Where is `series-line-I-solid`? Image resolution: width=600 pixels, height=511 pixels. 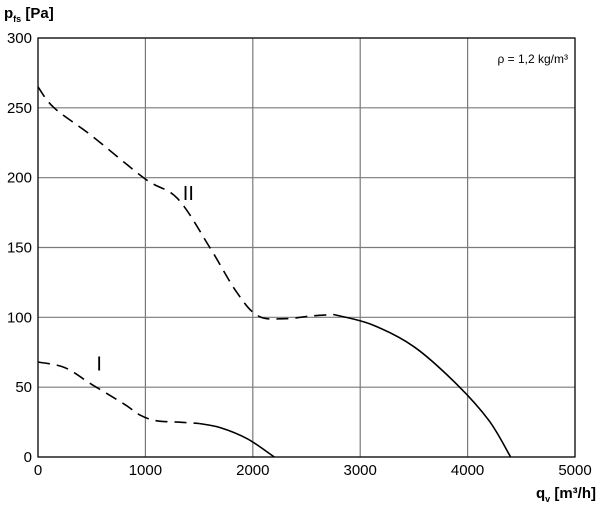 series-line-I-solid is located at coordinates (236, 440).